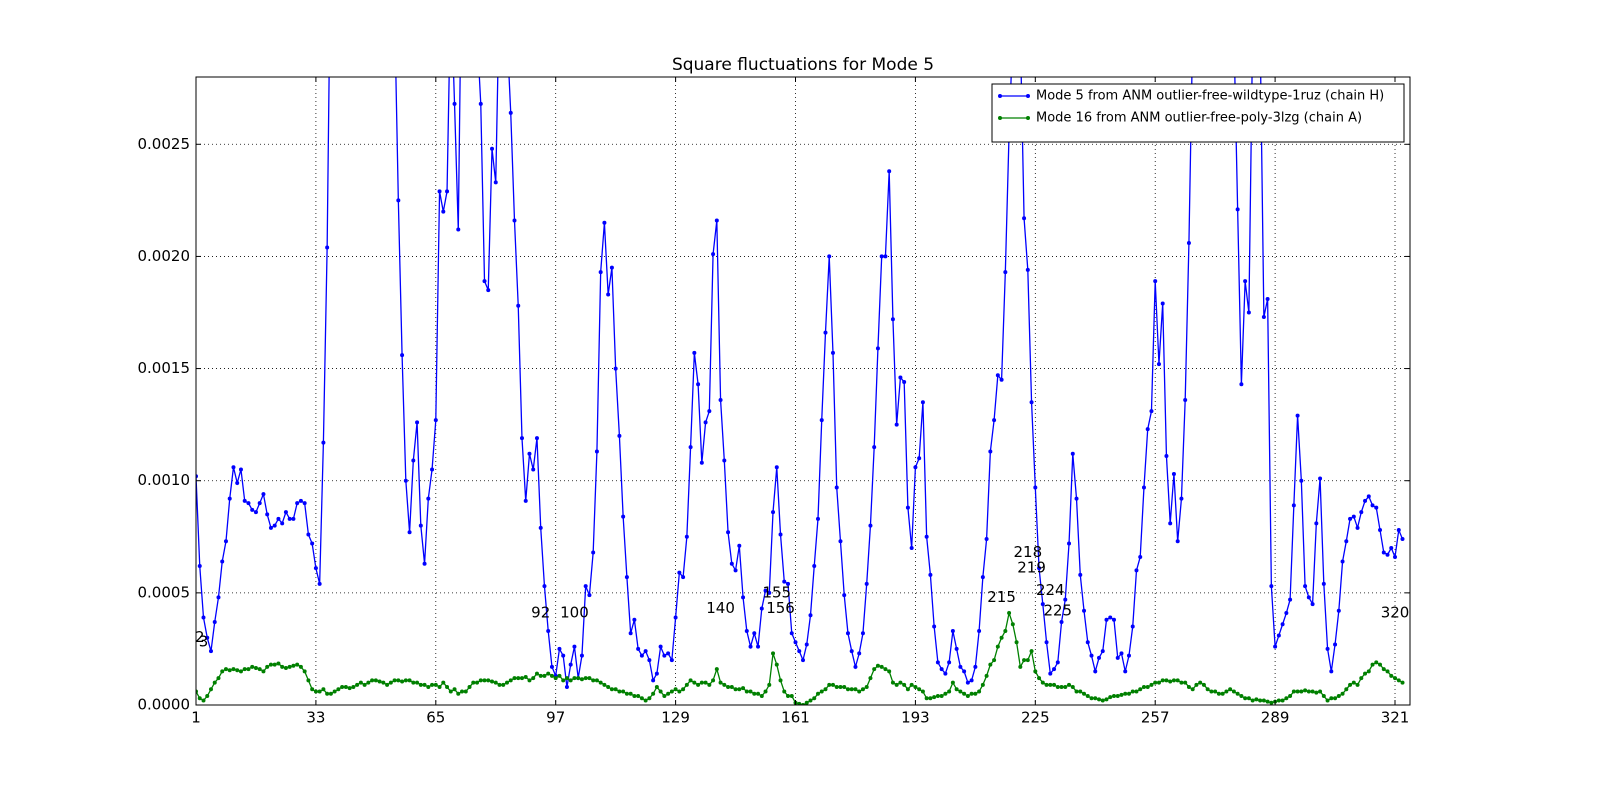  What do you see at coordinates (803, 65) in the screenshot?
I see `chart-title: Square fluctuations for Mode 5` at bounding box center [803, 65].